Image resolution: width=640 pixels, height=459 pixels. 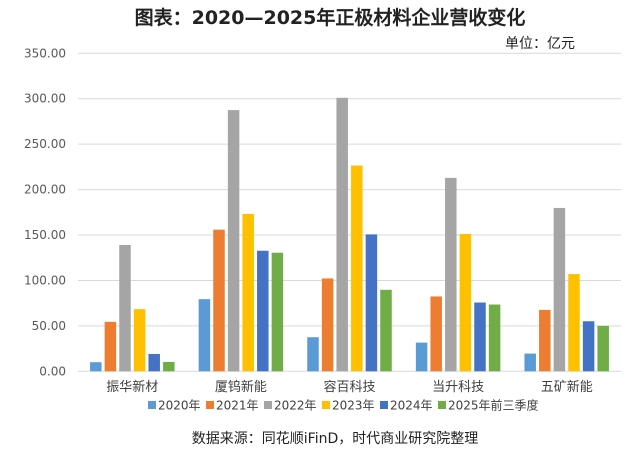 I want to click on chart-title: 图表：2020—2025年正极材料企业营收变化, so click(x=330, y=17).